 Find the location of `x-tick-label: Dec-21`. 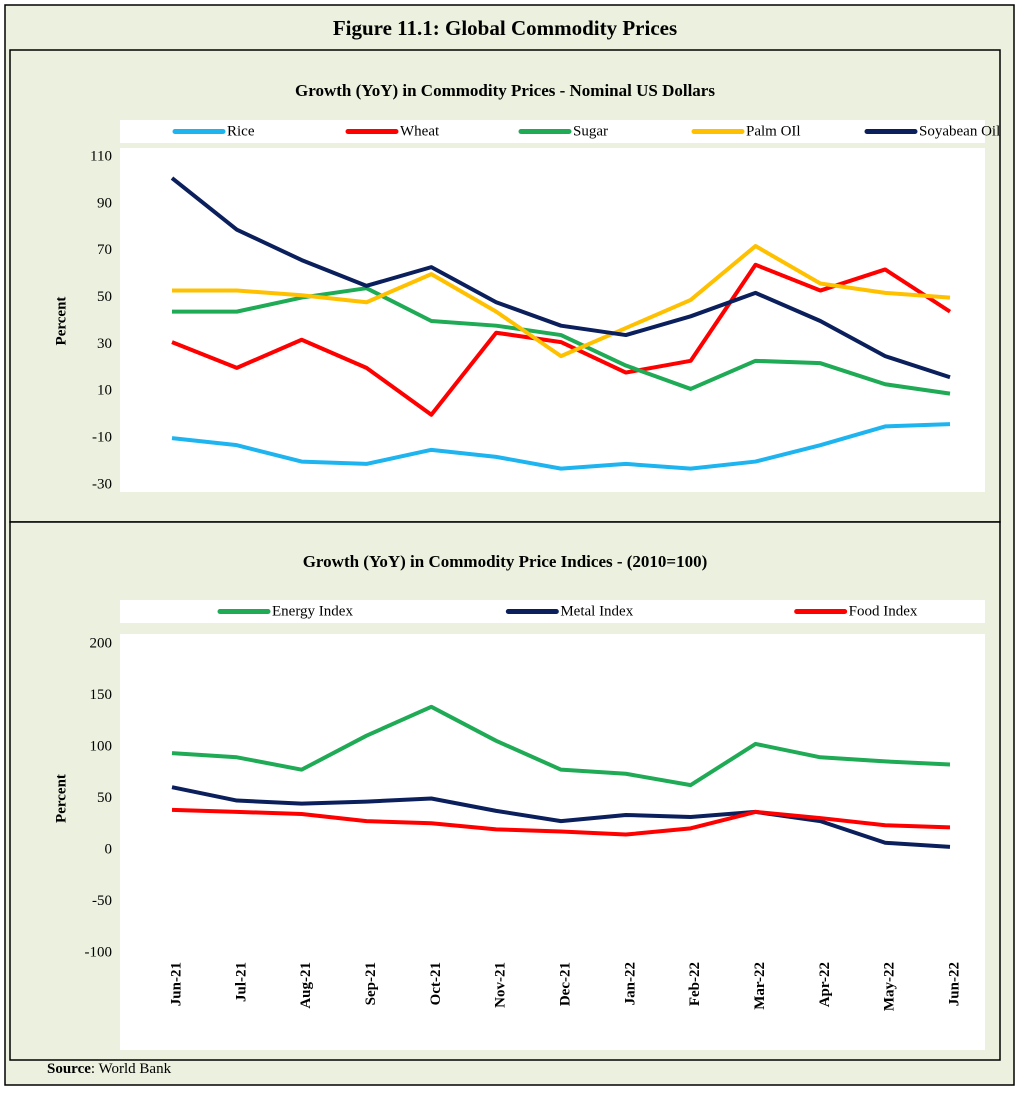

x-tick-label: Dec-21 is located at coordinates (565, 984).